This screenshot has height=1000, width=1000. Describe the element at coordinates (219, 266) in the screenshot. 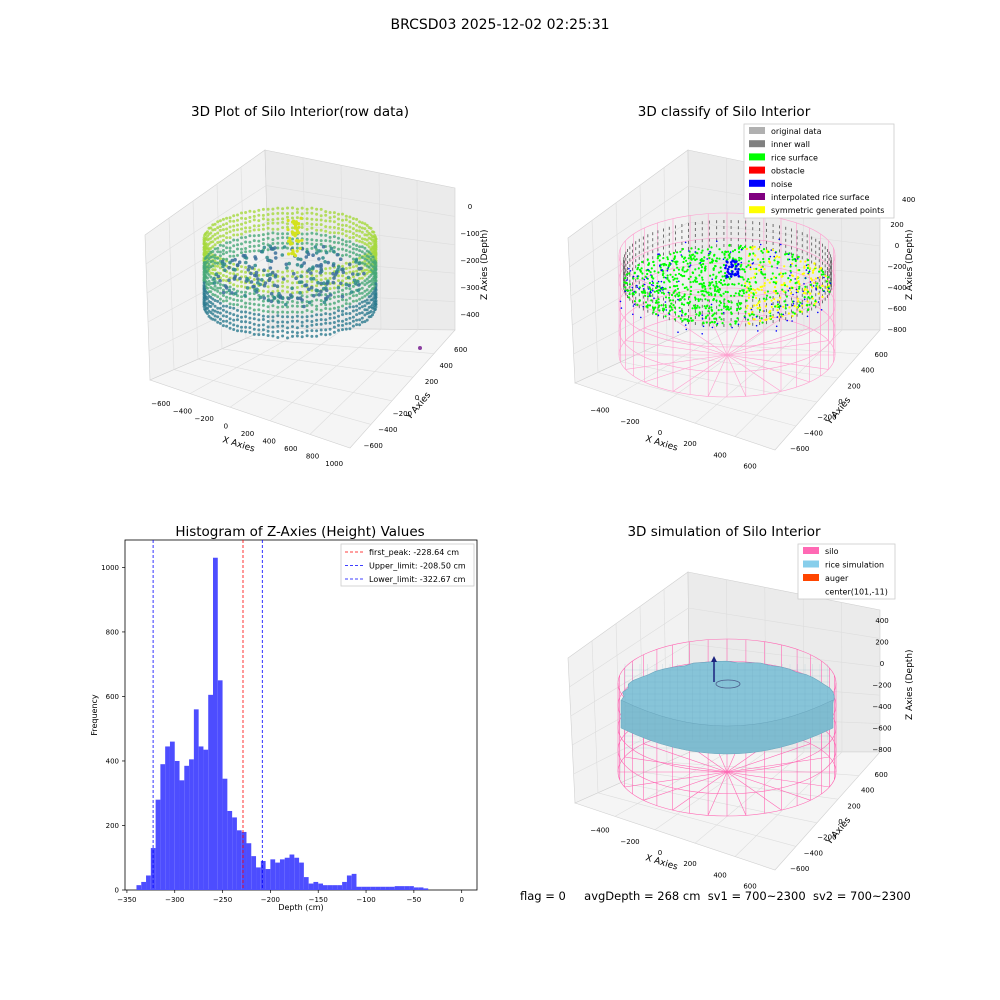

I see `grid-line` at that location.